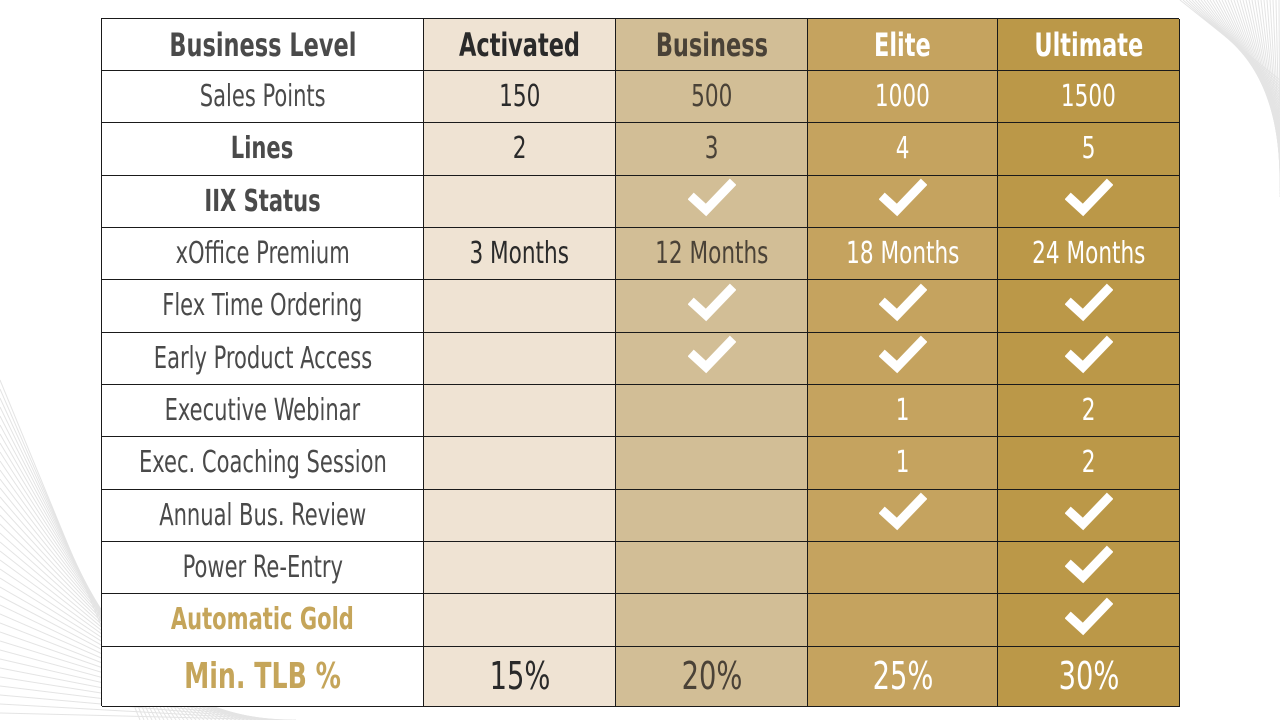 Image resolution: width=1280 pixels, height=720 pixels. I want to click on column-header-label: Business Level, so click(262, 44).